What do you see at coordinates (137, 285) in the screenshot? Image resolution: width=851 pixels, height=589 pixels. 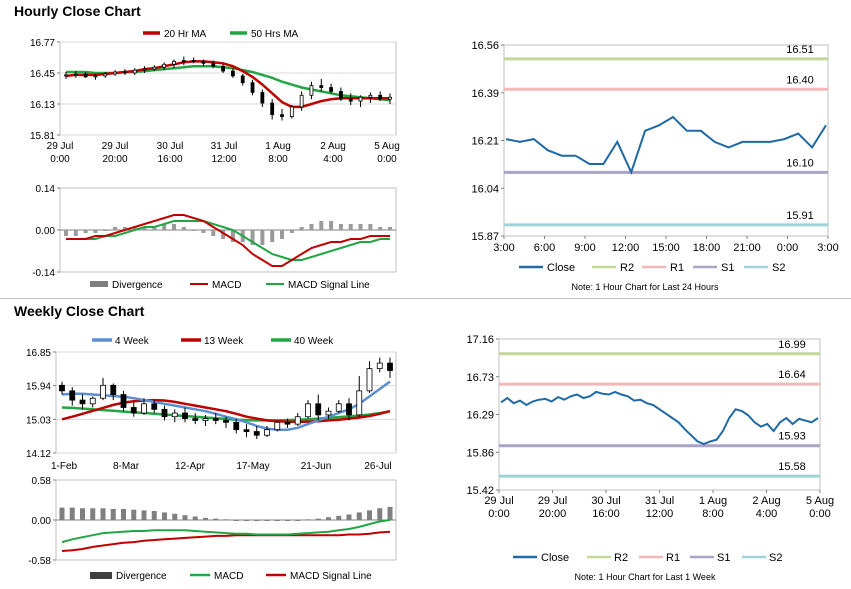 I see `legend-divergence: Divergence` at bounding box center [137, 285].